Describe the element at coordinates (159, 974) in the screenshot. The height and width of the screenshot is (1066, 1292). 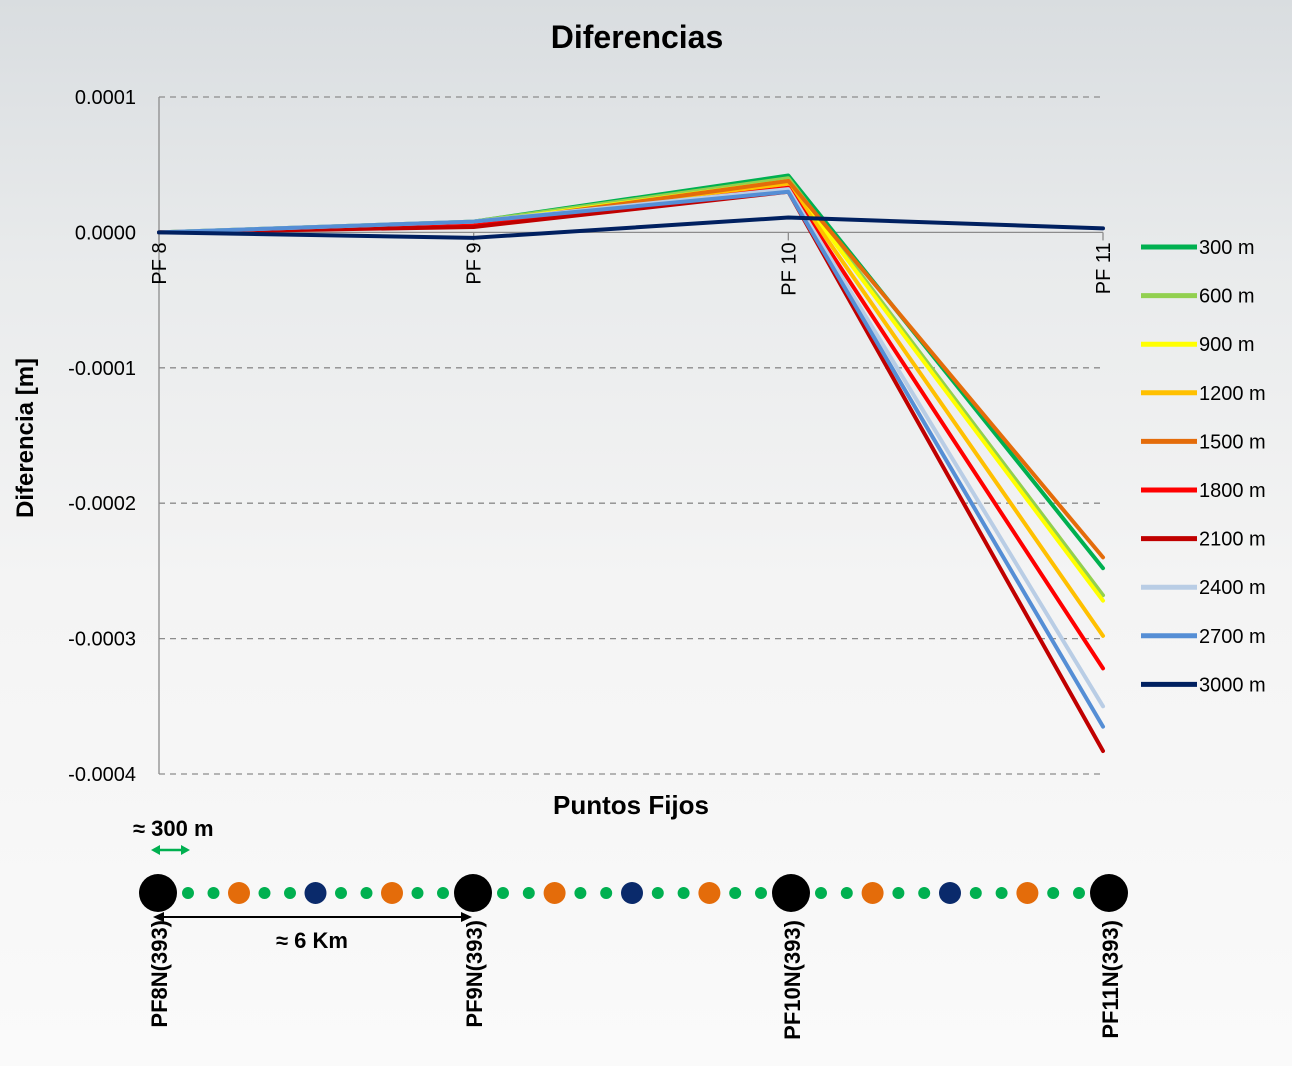
I see `benchmark-label: PF8N(393)` at that location.